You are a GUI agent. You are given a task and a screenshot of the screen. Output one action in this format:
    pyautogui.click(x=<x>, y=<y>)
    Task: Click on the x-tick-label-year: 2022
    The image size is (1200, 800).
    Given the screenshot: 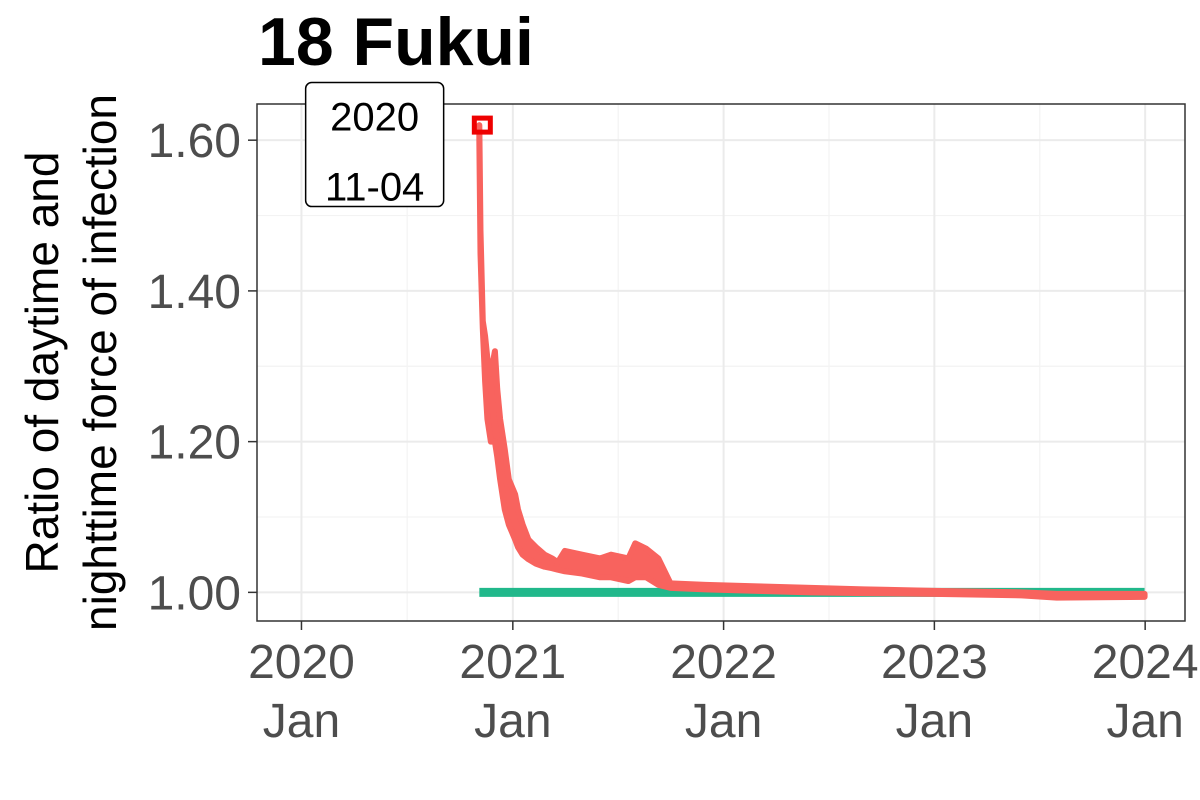 What is the action you would take?
    pyautogui.click(x=723, y=662)
    